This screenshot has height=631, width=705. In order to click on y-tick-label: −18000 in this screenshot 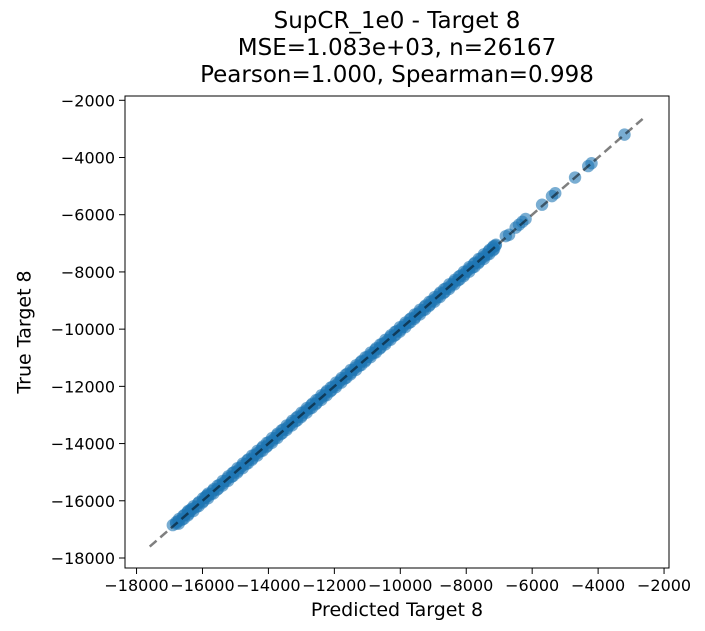, I will do `click(83, 558)`.